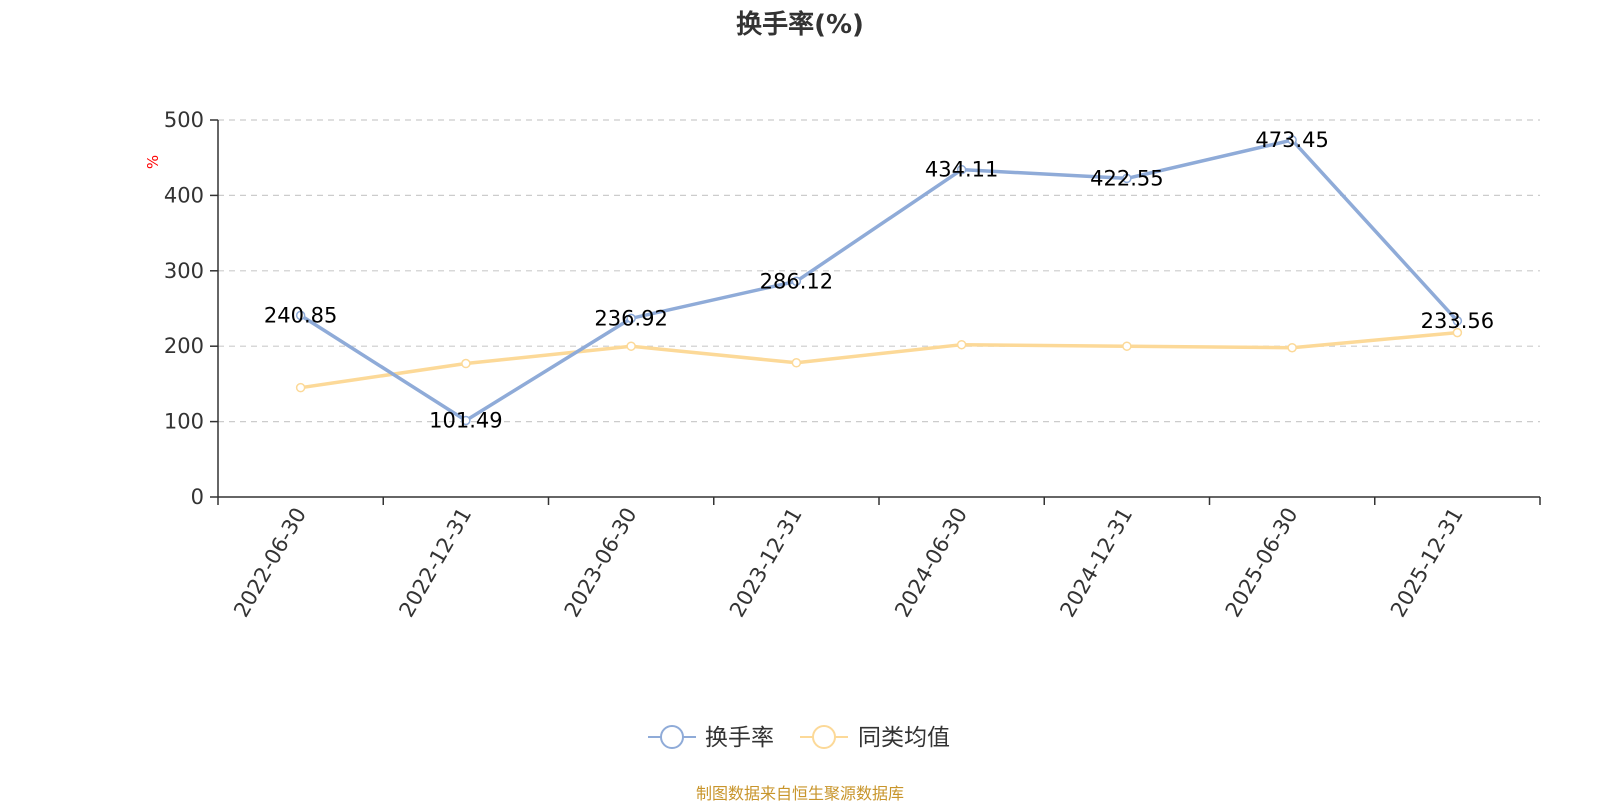 The image size is (1600, 804). I want to click on x-tick-label: 2024-06-30, so click(931, 563).